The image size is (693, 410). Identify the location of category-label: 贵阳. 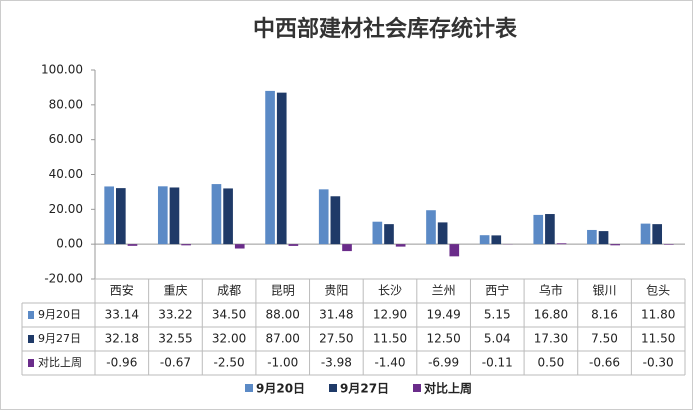
(336, 291).